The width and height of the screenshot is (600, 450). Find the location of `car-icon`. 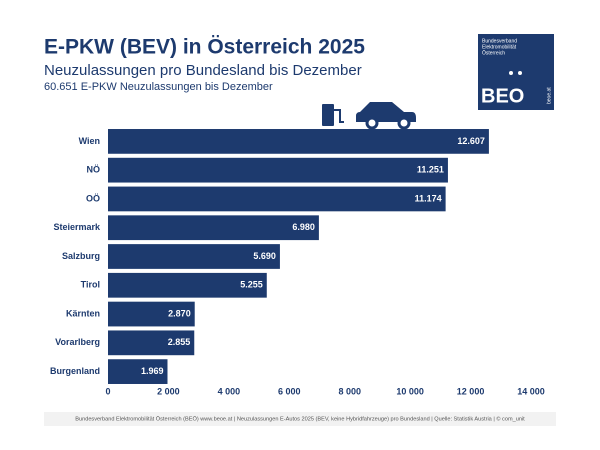

car-icon is located at coordinates (369, 116).